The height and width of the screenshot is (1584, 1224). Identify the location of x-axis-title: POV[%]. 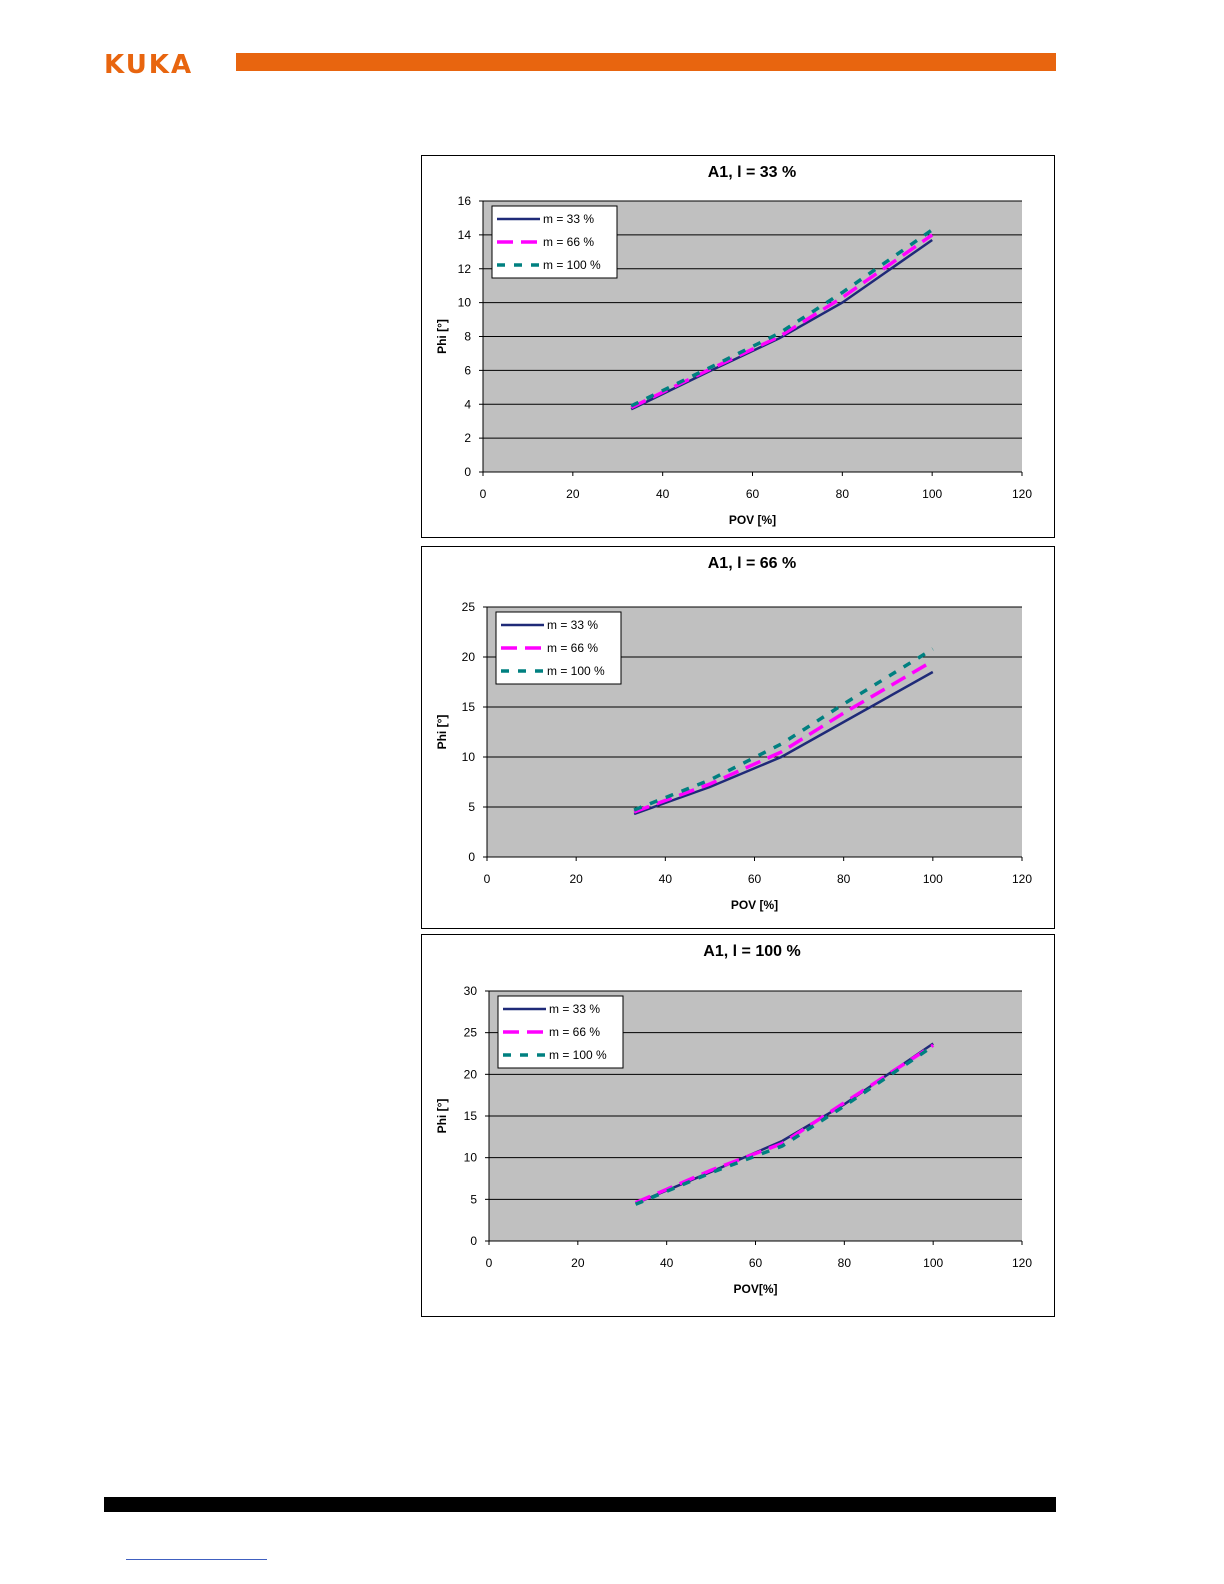
(755, 1289).